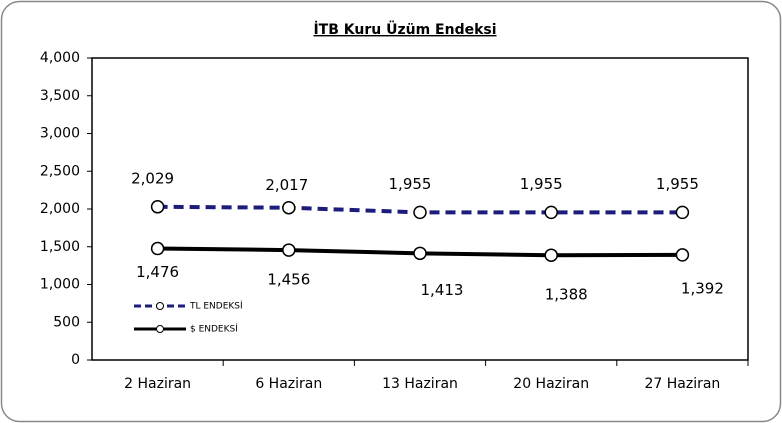 The width and height of the screenshot is (782, 423). Describe the element at coordinates (152, 178) in the screenshot. I see `data-label: 2,029` at that location.